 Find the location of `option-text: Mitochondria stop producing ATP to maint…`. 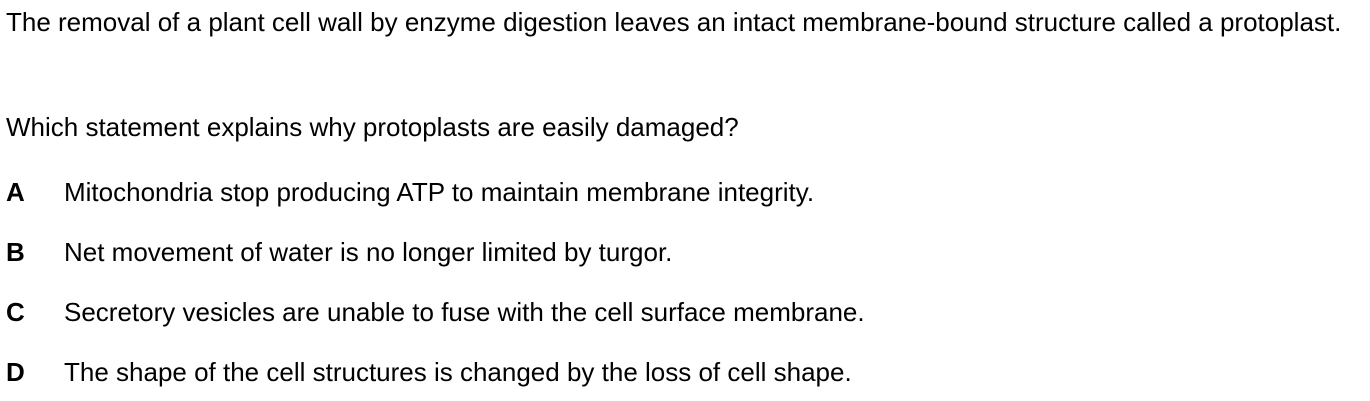

option-text: Mitochondria stop producing ATP to maint… is located at coordinates (439, 192).